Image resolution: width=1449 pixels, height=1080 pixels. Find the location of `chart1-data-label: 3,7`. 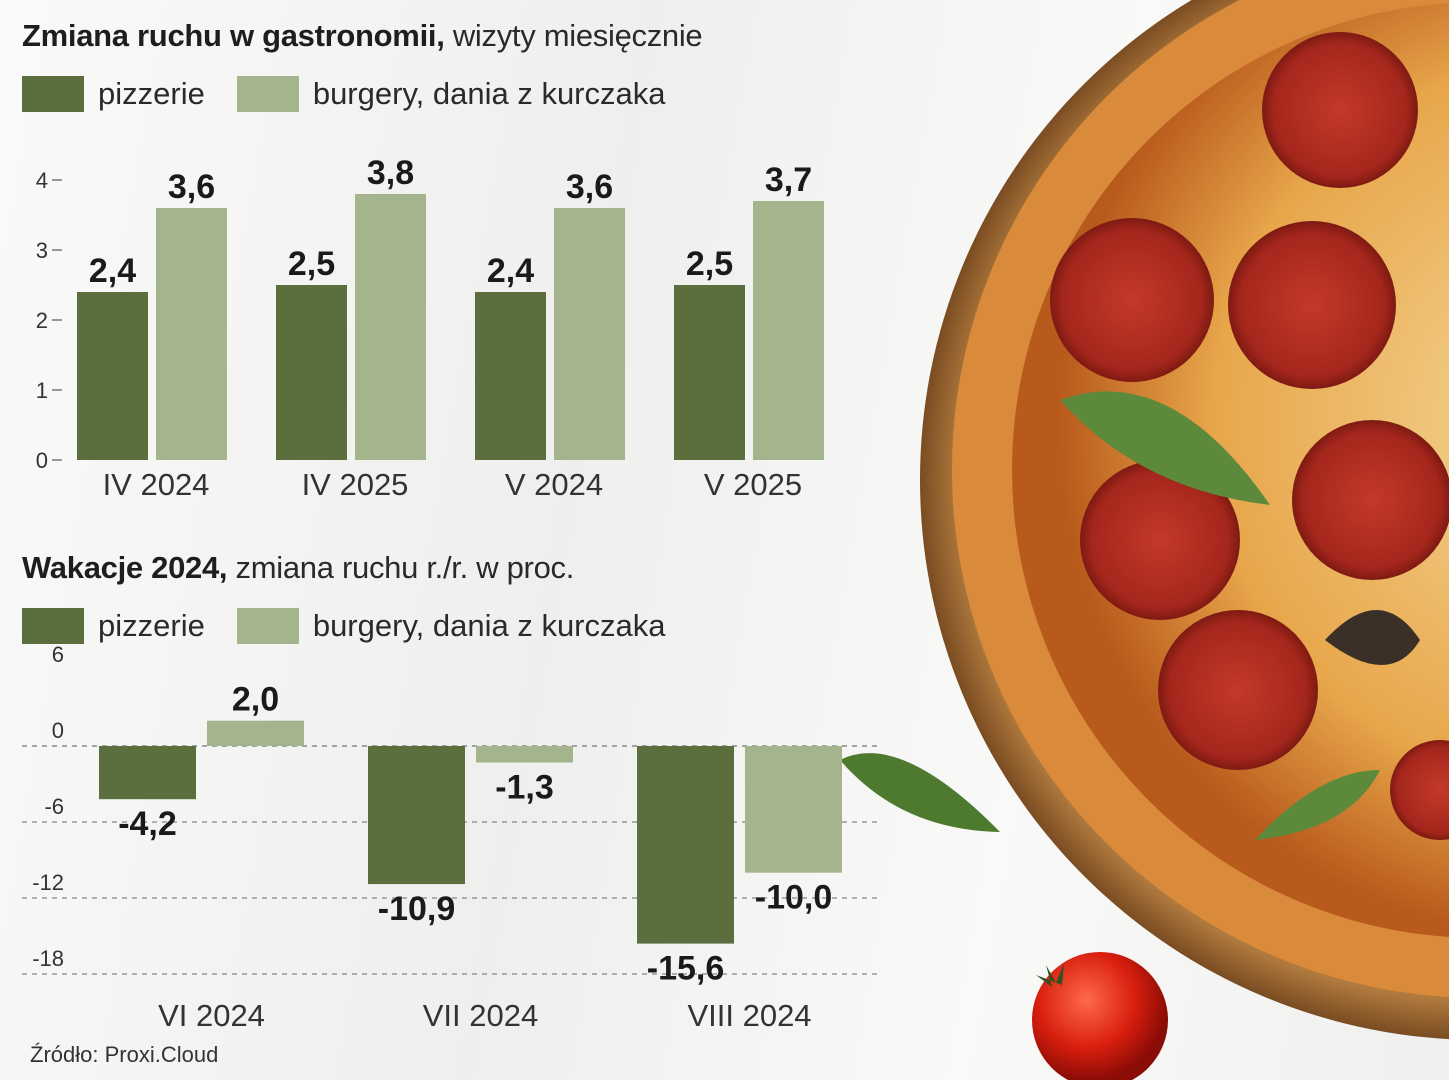

chart1-data-label: 3,7 is located at coordinates (788, 180).